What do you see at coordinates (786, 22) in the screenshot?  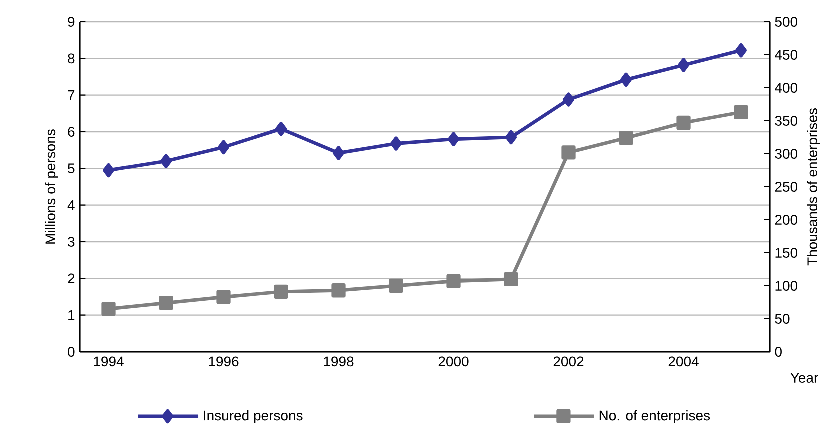 I see `y2-tick-label: 500` at bounding box center [786, 22].